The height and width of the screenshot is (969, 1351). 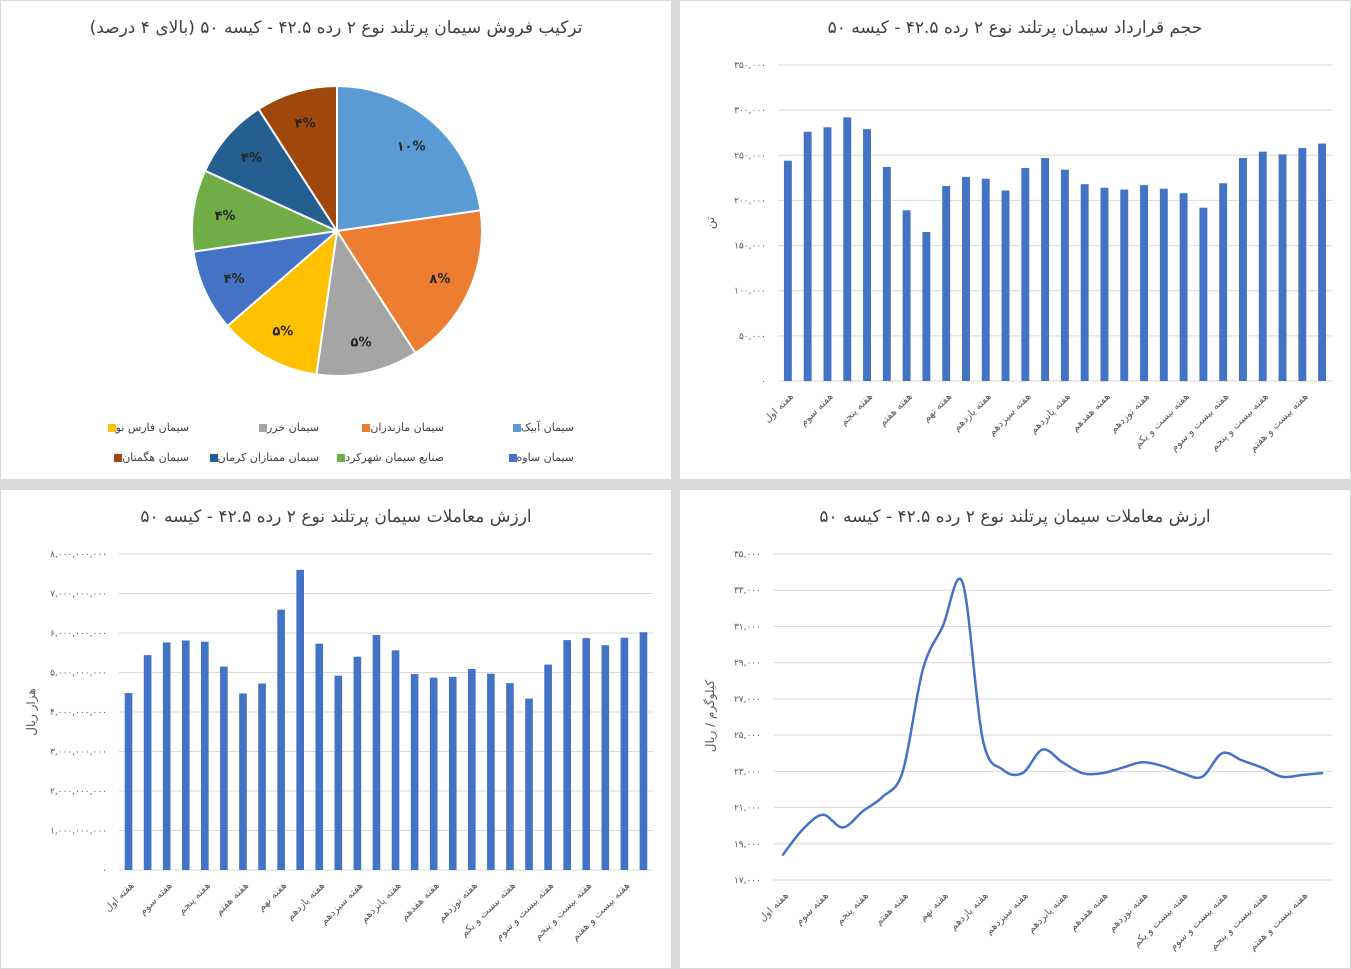 I want to click on pie-chart: ۱۰% ۸% ۵% ۵% ۴% ۴% ۴% ۴%, so click(x=337, y=230).